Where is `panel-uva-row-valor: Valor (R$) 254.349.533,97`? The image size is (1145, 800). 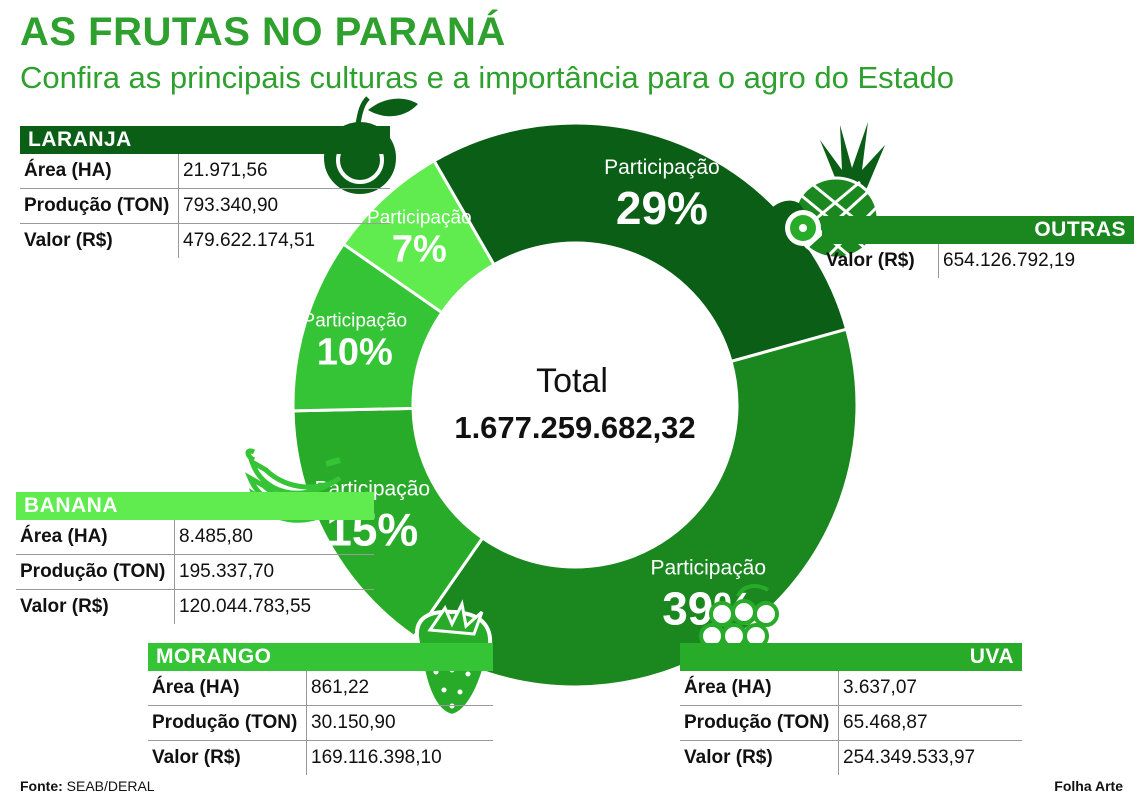 panel-uva-row-valor: Valor (R$) 254.349.533,97 is located at coordinates (851, 758).